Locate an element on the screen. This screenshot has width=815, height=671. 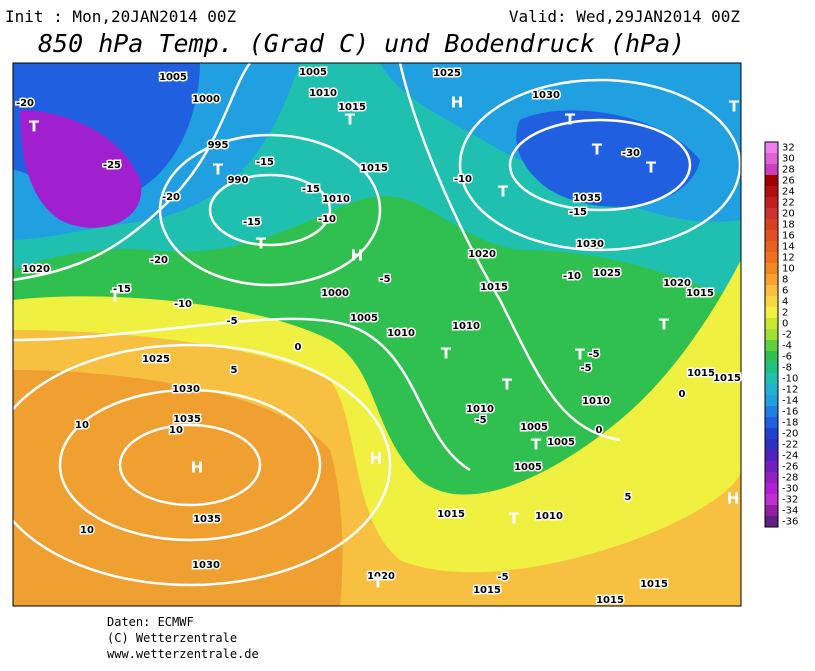
contour-label: 0 is located at coordinates (298, 347).